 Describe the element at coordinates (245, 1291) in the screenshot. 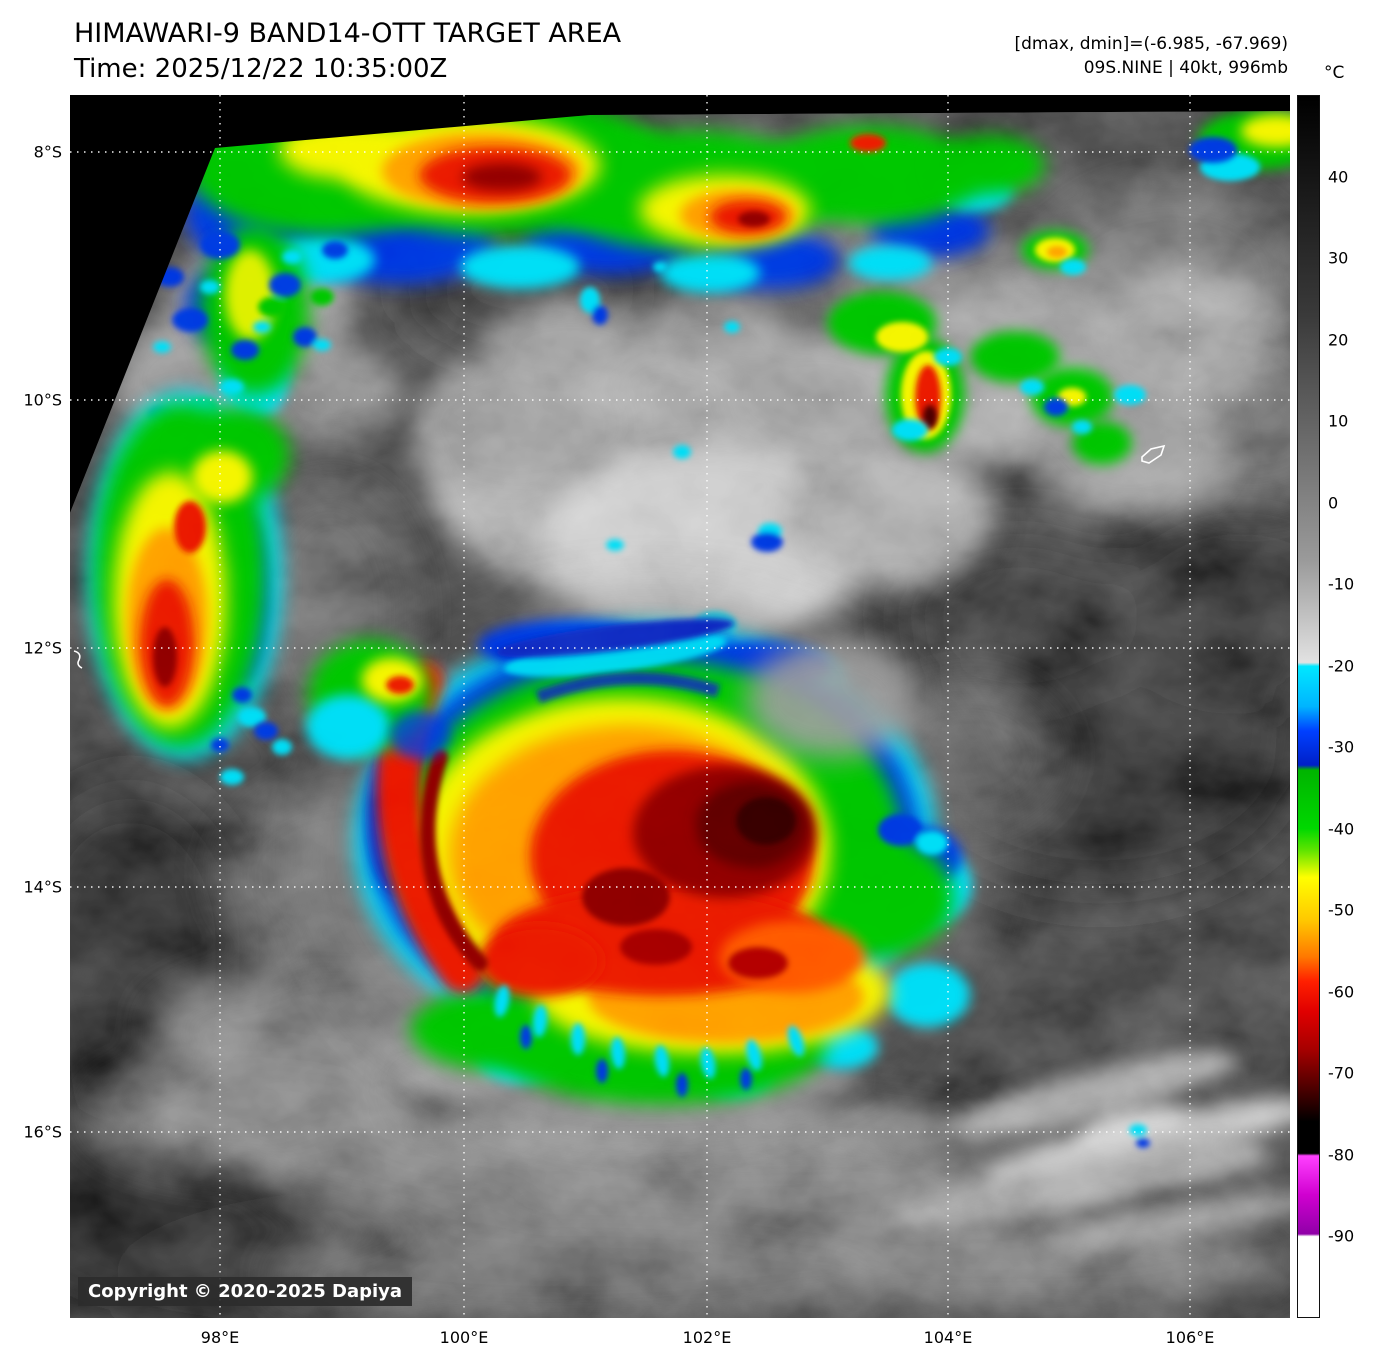

I see `copyright-badge: Copyright © 2020-2025 Dapiya` at that location.